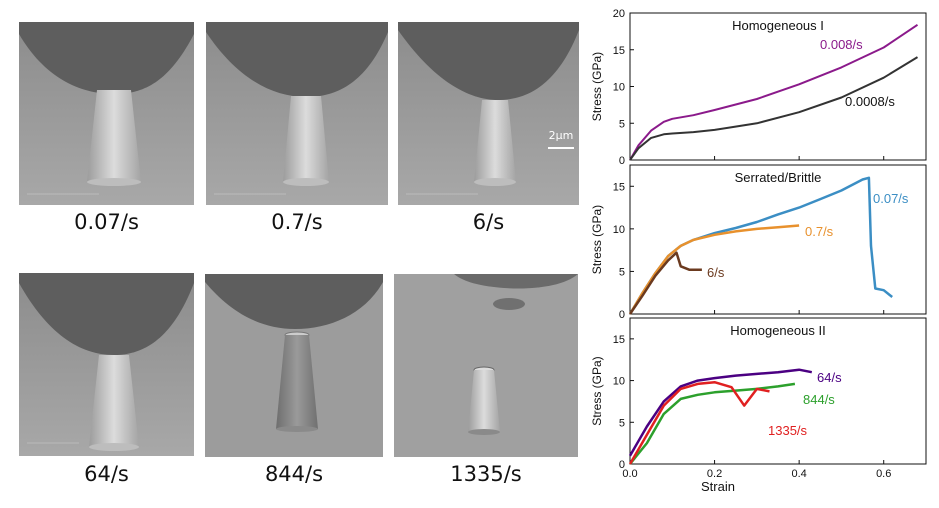  Describe the element at coordinates (294, 474) in the screenshot. I see `panel-label: 844/s` at that location.